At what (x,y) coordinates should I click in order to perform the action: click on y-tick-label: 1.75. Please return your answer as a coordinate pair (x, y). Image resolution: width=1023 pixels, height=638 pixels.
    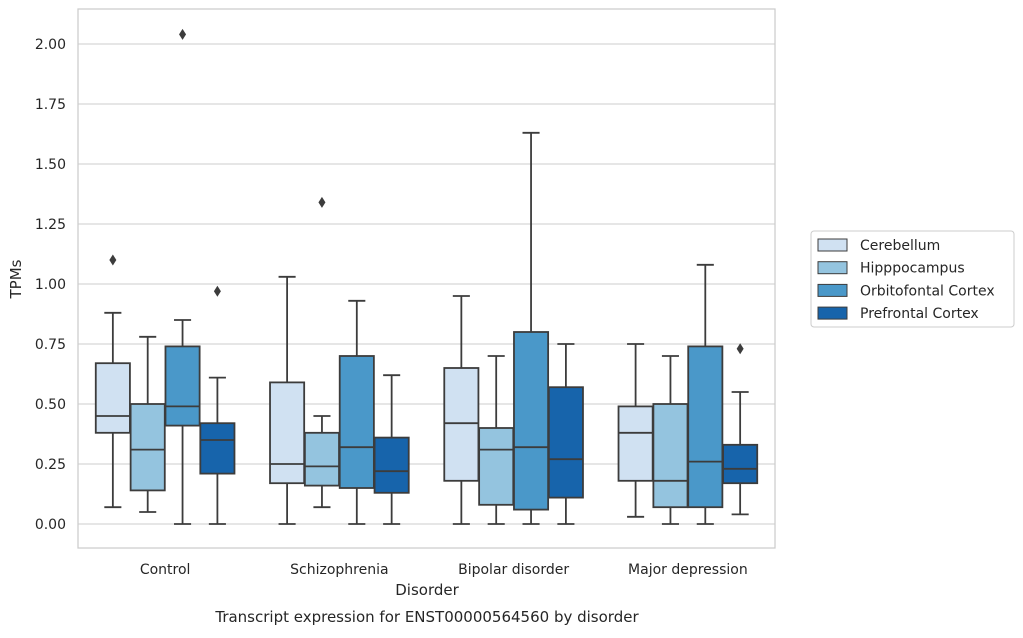
    Looking at the image, I should click on (50, 105).